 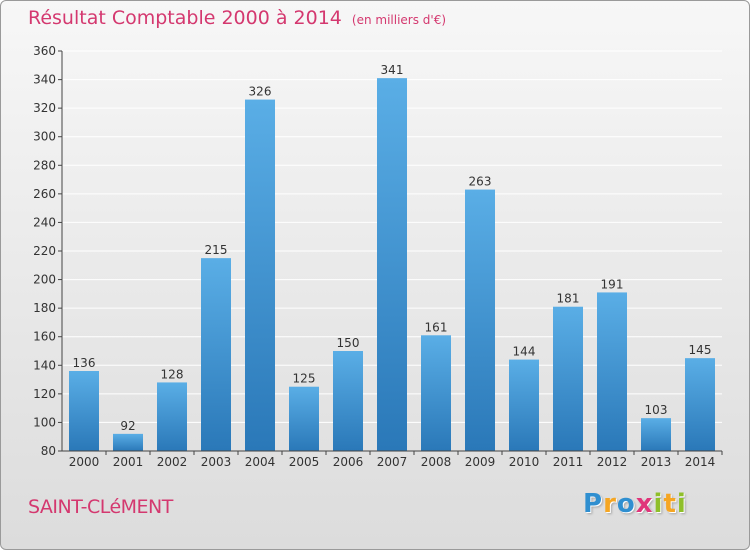 What do you see at coordinates (216, 462) in the screenshot?
I see `x-tick-label: 2003` at bounding box center [216, 462].